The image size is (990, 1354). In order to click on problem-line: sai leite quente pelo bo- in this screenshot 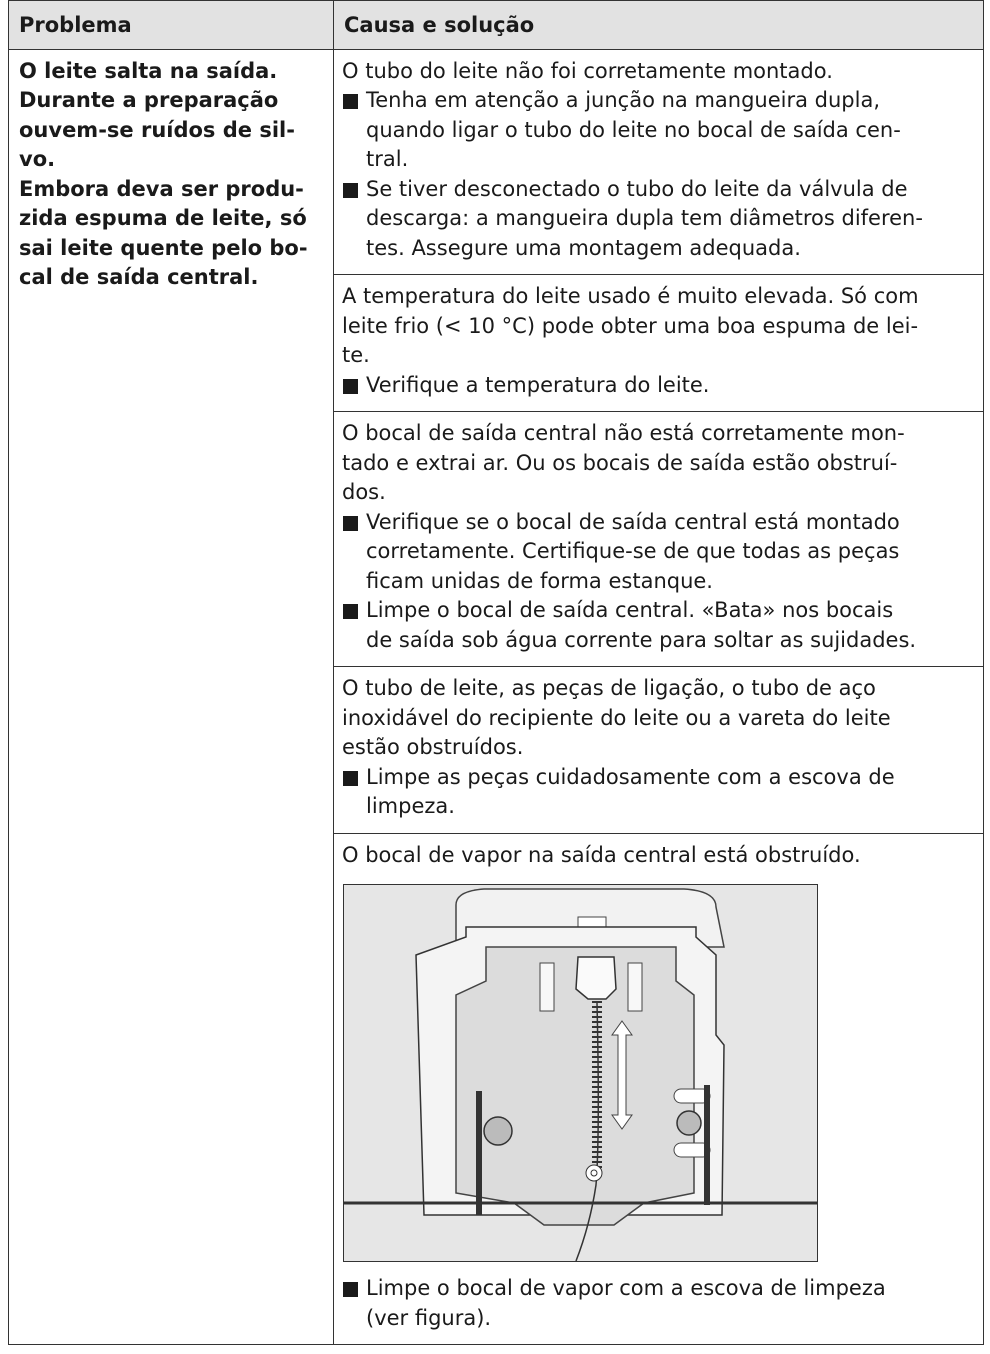, I will do `click(163, 247)`.